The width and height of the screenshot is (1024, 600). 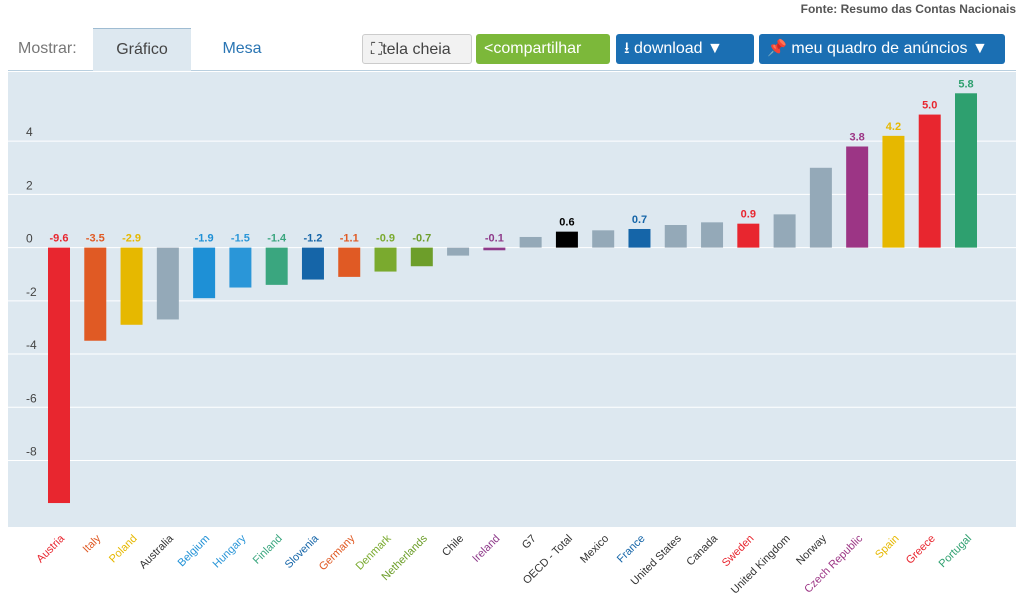 I want to click on x-tick-label: Chile, so click(x=453, y=546).